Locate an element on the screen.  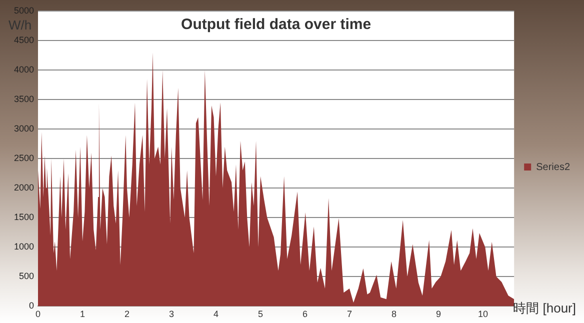
y-tick-label: 5000 is located at coordinates (24, 10).